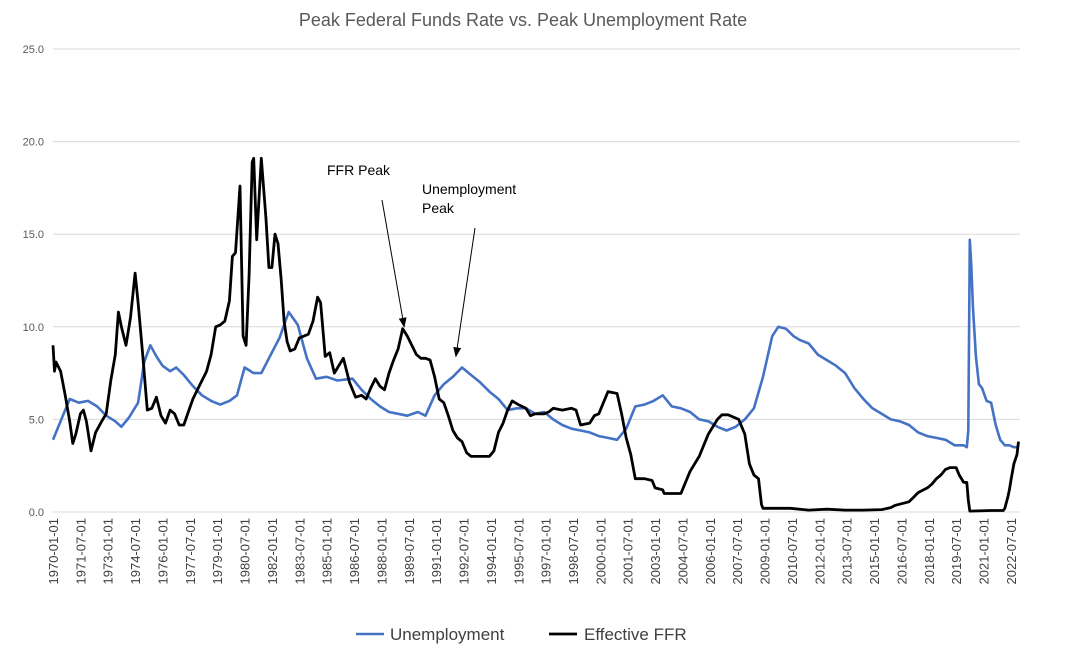 The height and width of the screenshot is (669, 1068). Describe the element at coordinates (1011, 551) in the screenshot. I see `x-tick-label: 2022-07-01` at that location.